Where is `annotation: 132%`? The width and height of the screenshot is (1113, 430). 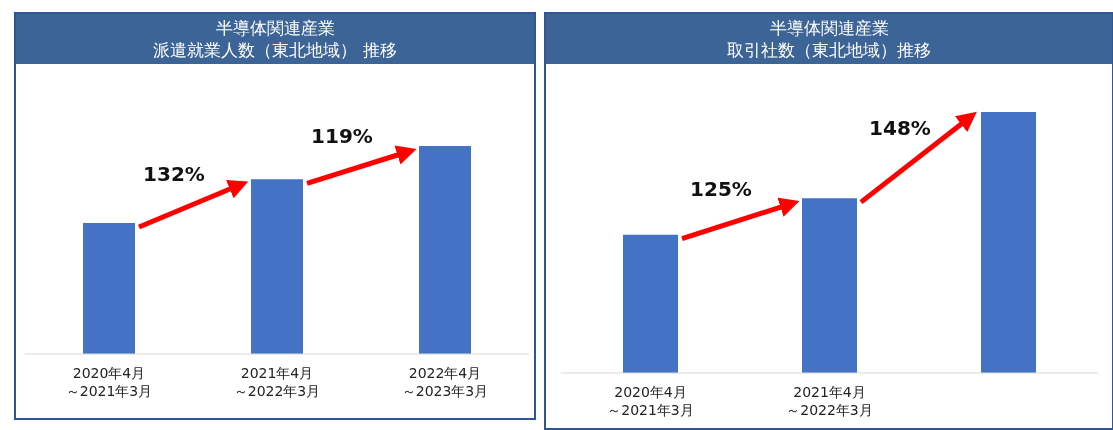
annotation: 132% is located at coordinates (174, 174).